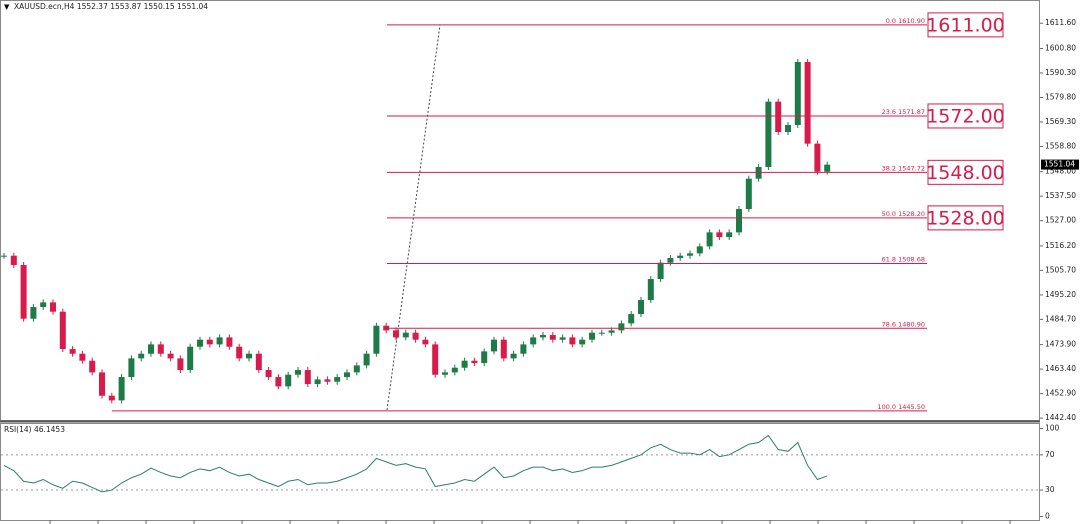 The width and height of the screenshot is (1080, 524). What do you see at coordinates (1060, 245) in the screenshot?
I see `y-tick-label: 1516.20` at bounding box center [1060, 245].